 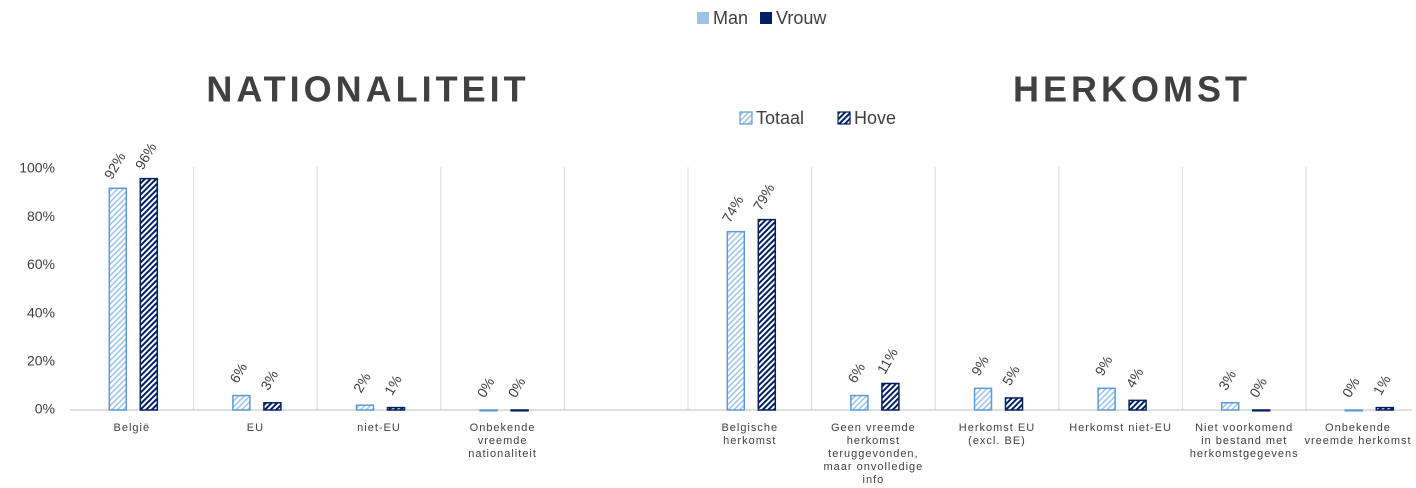 What do you see at coordinates (115, 165) in the screenshot?
I see `value-label: 92%` at bounding box center [115, 165].